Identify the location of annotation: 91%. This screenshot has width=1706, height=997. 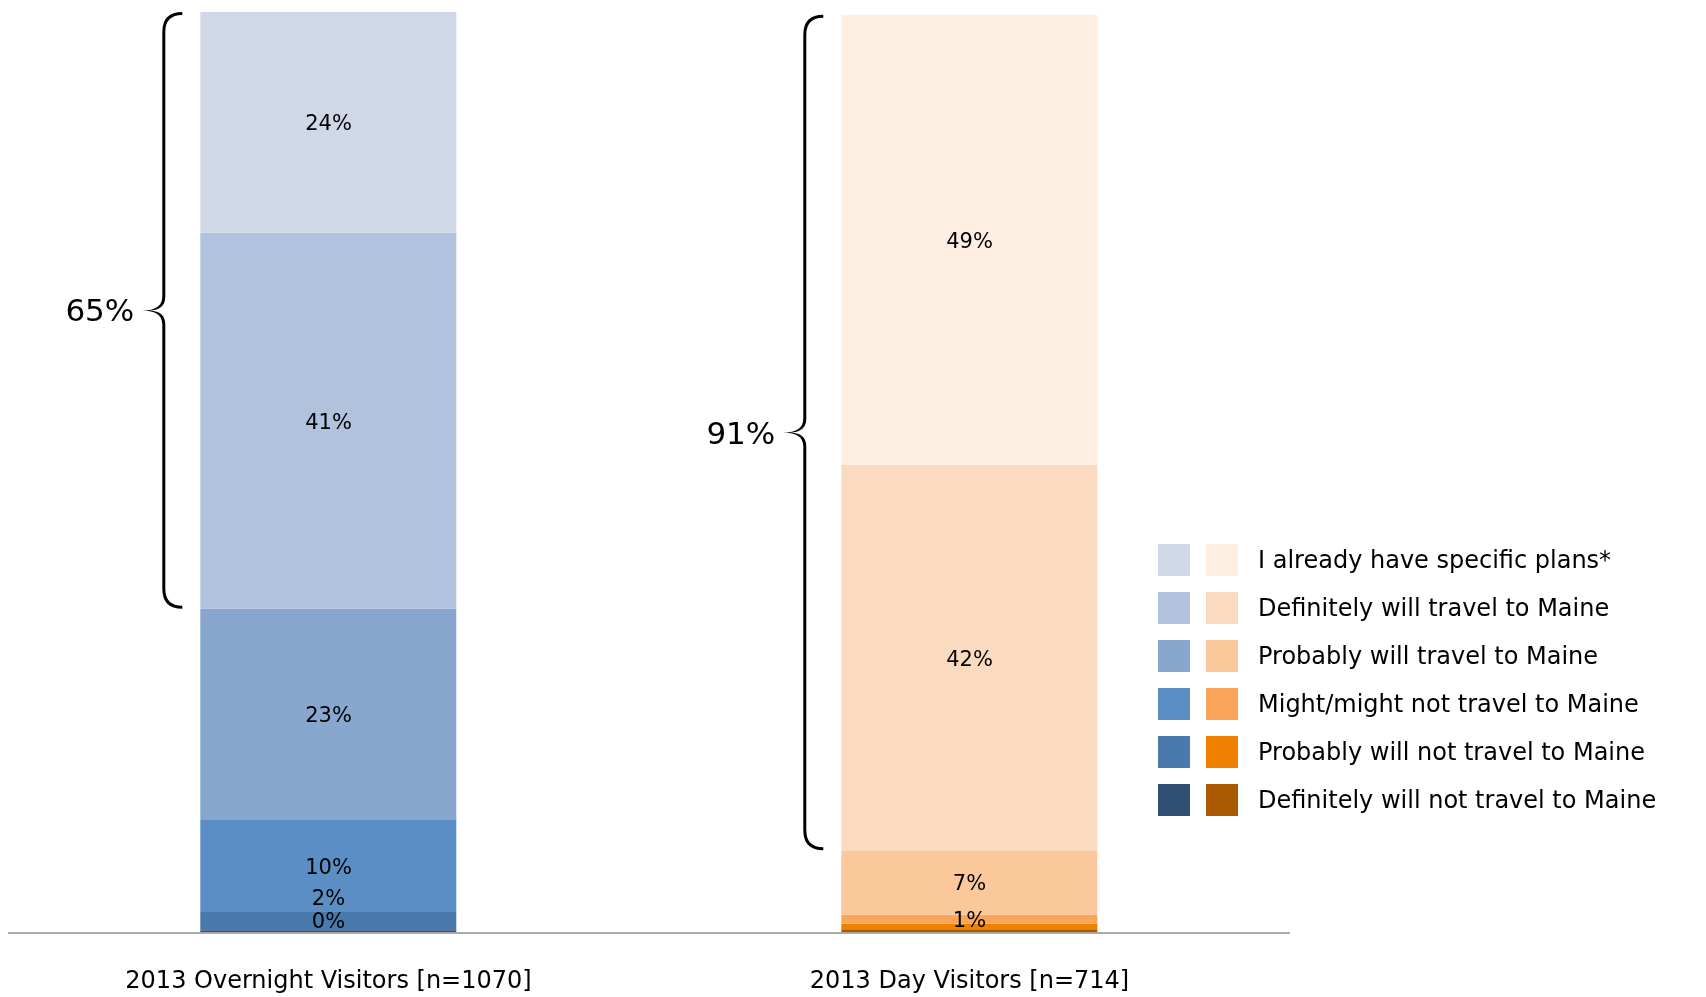
(741, 432).